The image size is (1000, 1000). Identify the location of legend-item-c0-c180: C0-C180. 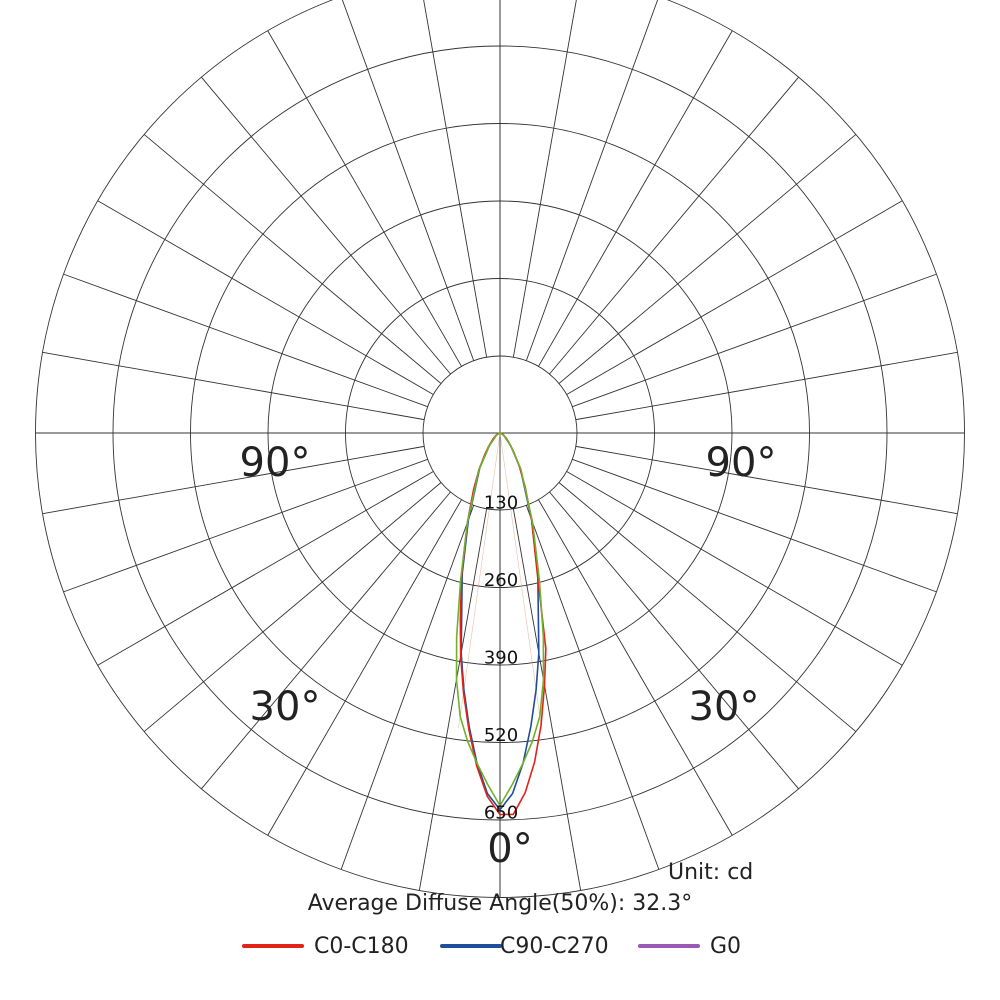
(325, 946).